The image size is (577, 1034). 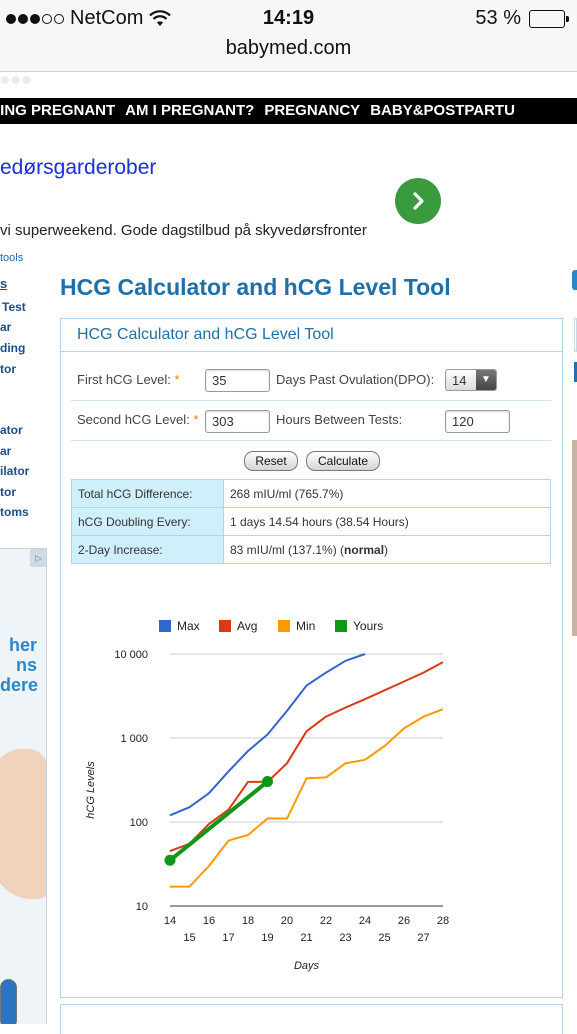 What do you see at coordinates (312, 110) in the screenshot?
I see `nav-item-pregnancy: PREGNANCY` at bounding box center [312, 110].